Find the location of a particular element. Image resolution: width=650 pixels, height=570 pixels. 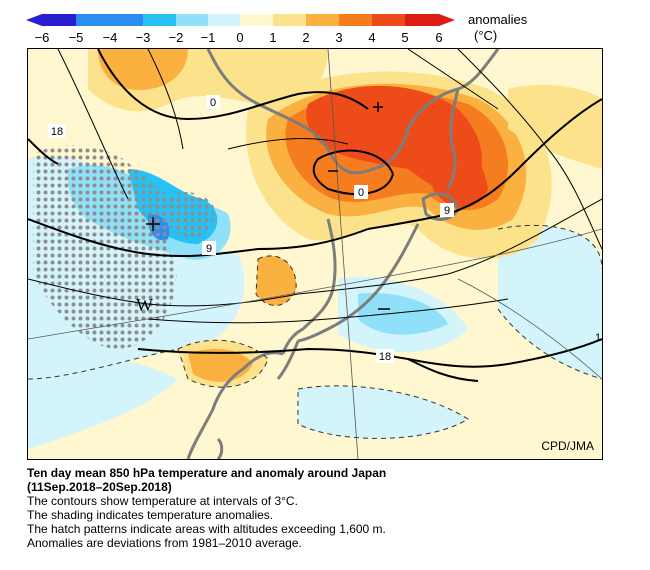

colorbar-tick: 0 is located at coordinates (239, 37).